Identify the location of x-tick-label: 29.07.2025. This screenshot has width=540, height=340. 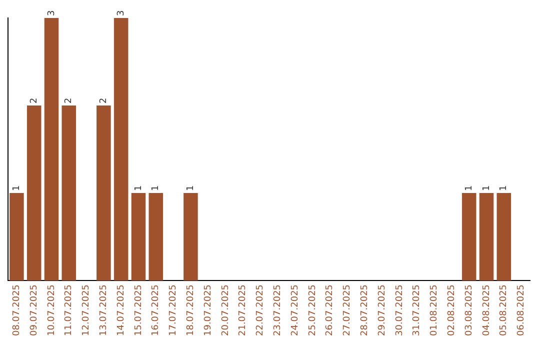
(382, 310).